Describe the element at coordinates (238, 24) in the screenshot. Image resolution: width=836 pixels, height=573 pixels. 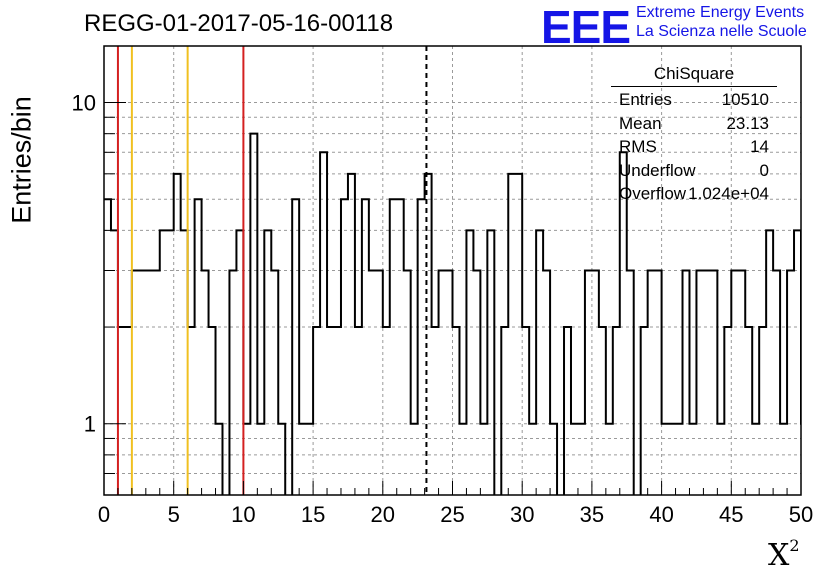
I see `chart-title: REGG-01-2017-05-16-00118` at that location.